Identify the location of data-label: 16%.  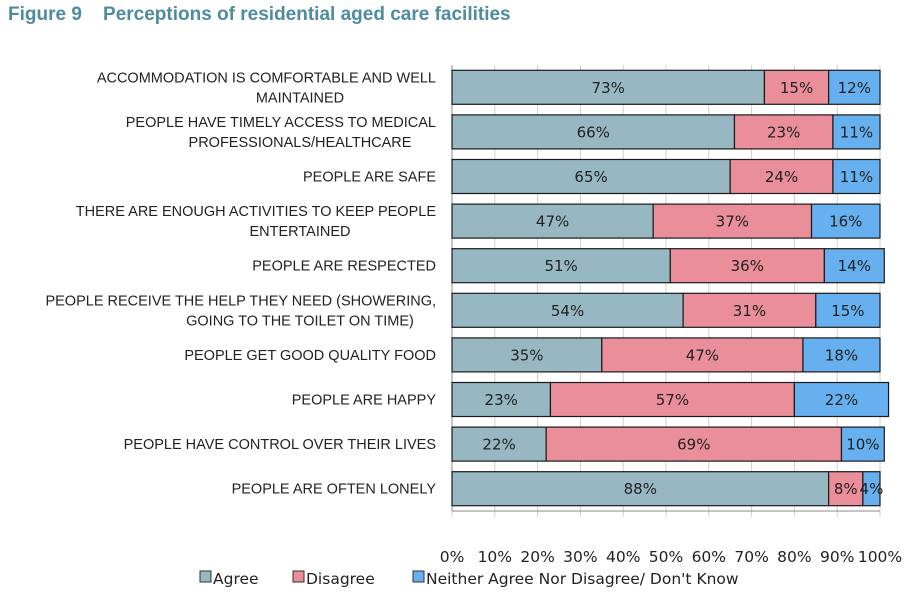
(845, 222).